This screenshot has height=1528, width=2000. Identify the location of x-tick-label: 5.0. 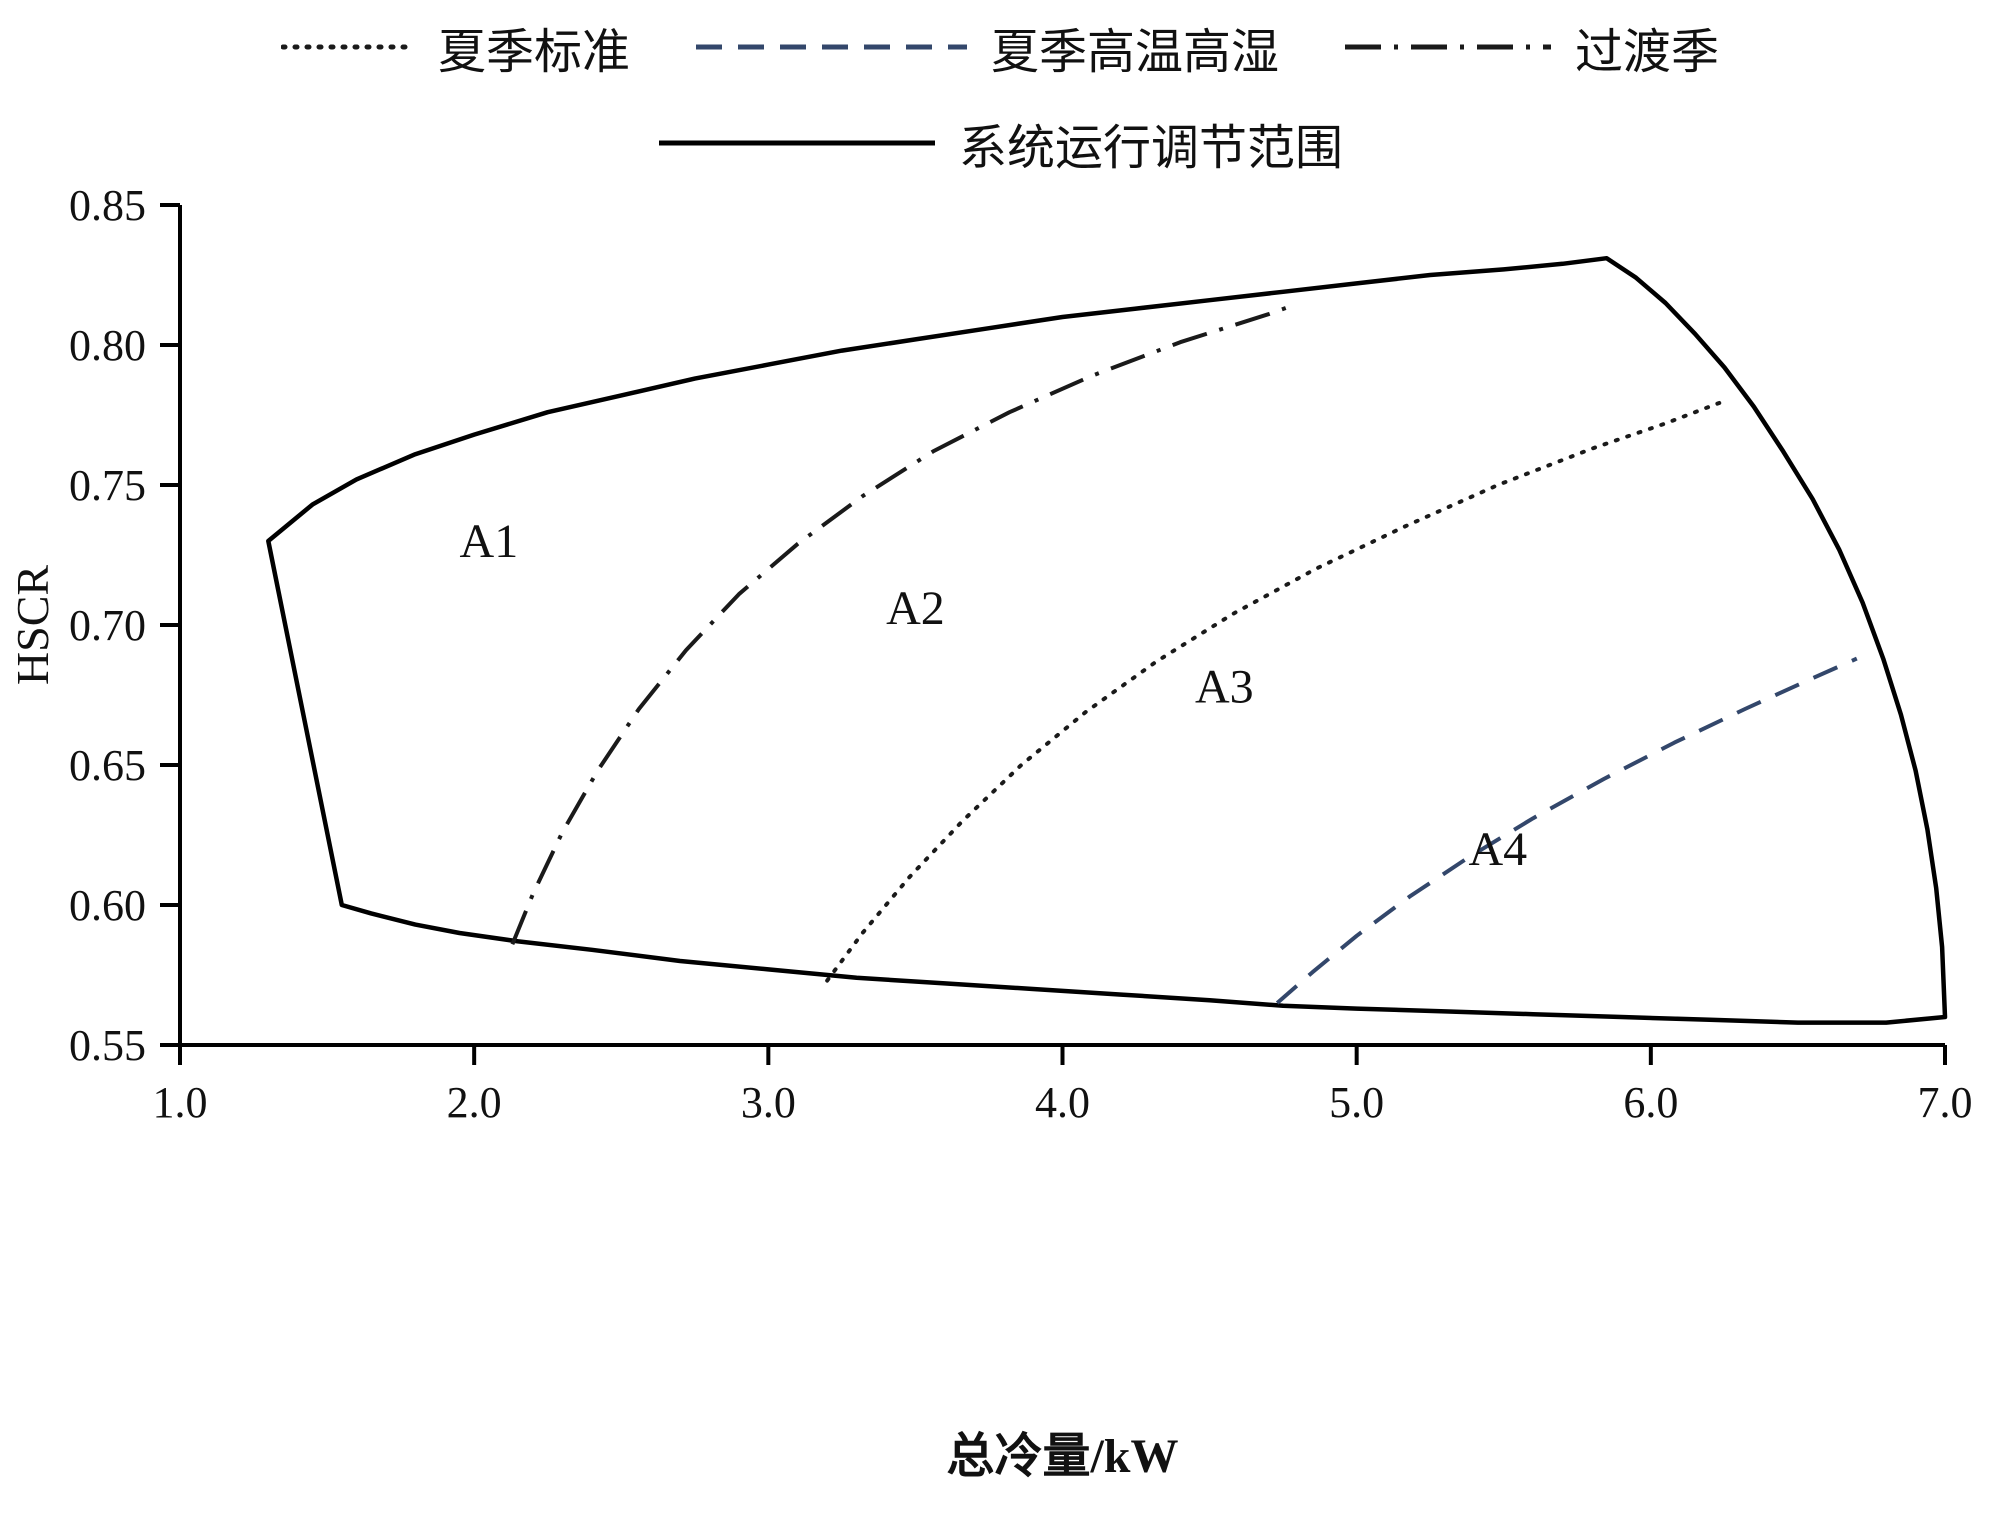
(1356, 1102).